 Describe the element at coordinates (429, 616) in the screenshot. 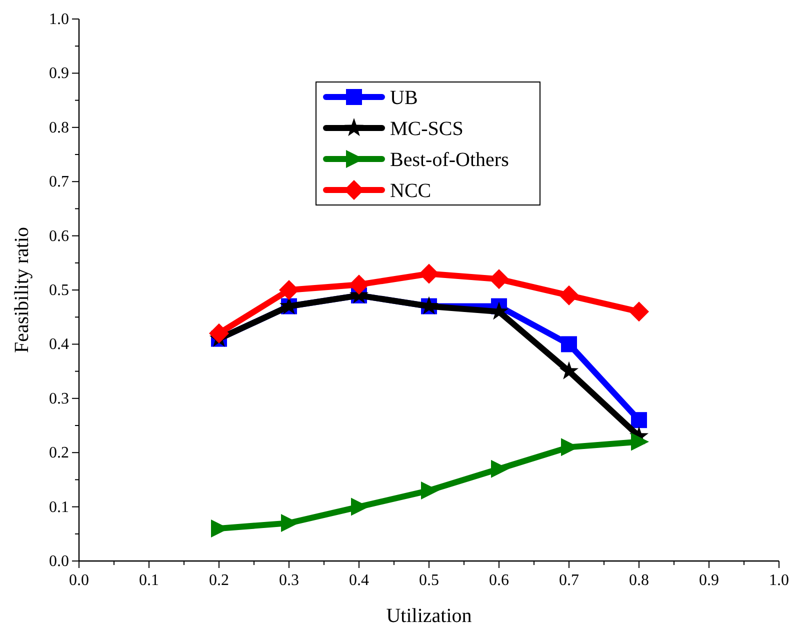

I see `x-axis-title: Utilization` at that location.